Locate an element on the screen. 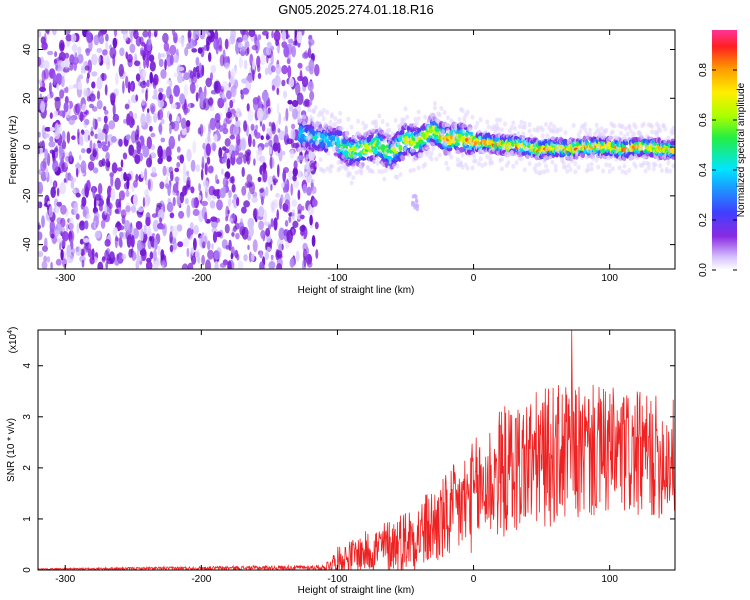 The width and height of the screenshot is (750, 600). spectrogram-isolated-cell is located at coordinates (415, 207).